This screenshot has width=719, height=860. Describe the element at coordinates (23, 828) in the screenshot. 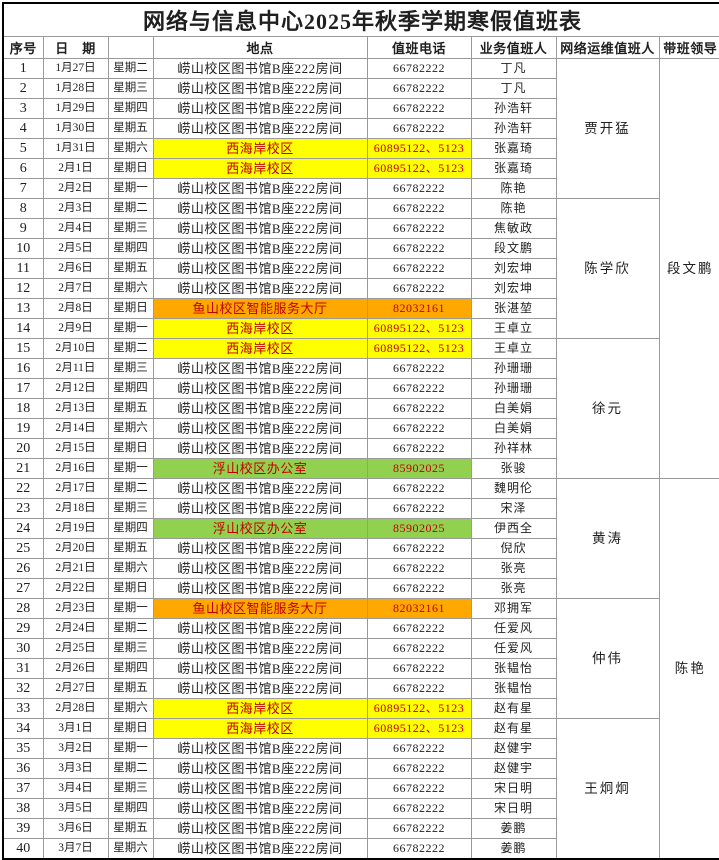

I see `row-number-cell: 39` at that location.